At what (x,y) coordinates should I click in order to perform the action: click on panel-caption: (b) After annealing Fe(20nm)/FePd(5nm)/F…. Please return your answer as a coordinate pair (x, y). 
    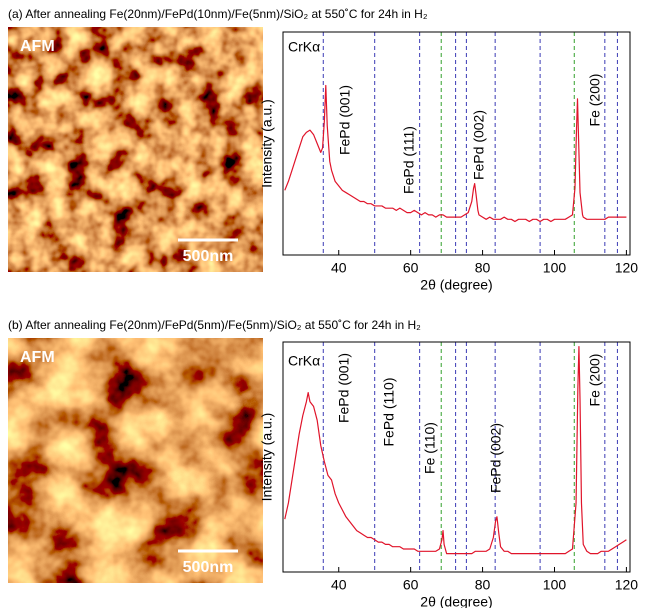
    Looking at the image, I should click on (214, 325).